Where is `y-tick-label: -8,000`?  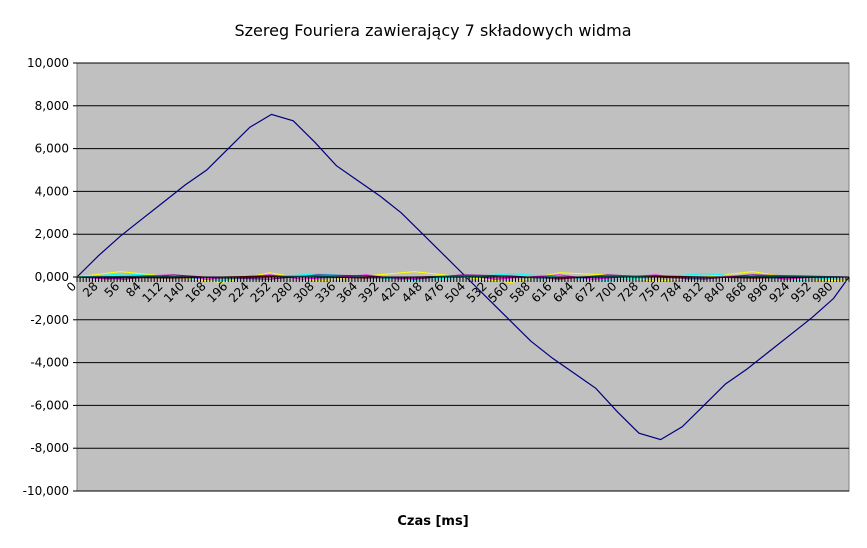
y-tick-label: -8,000 is located at coordinates (49, 448).